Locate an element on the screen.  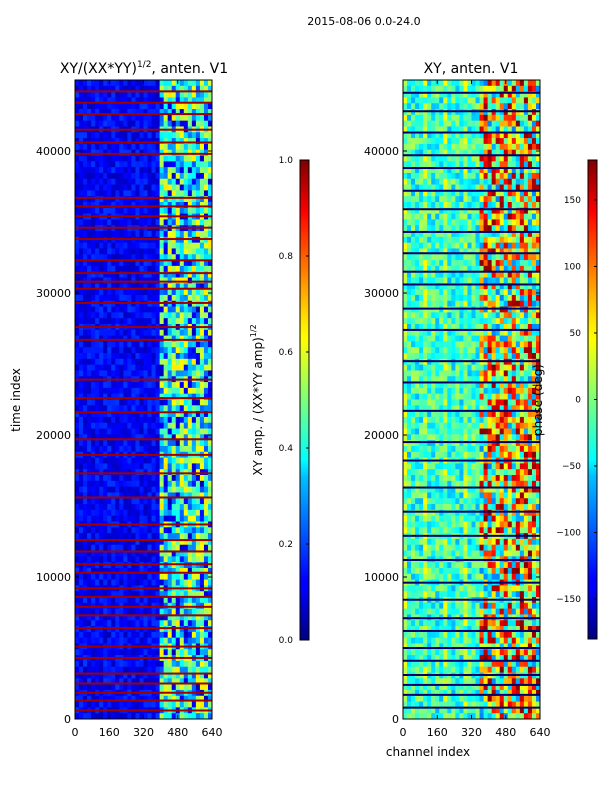
x-tick-label: 0 is located at coordinates (75, 732).